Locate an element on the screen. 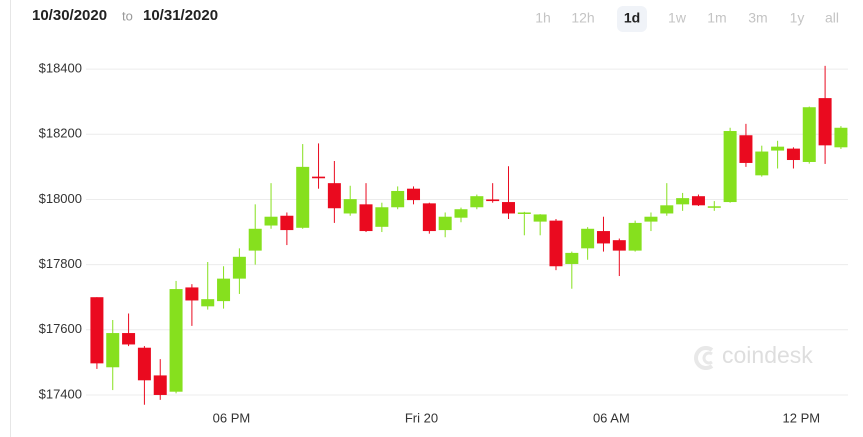 This screenshot has height=437, width=863. range-button: 1m is located at coordinates (716, 18).